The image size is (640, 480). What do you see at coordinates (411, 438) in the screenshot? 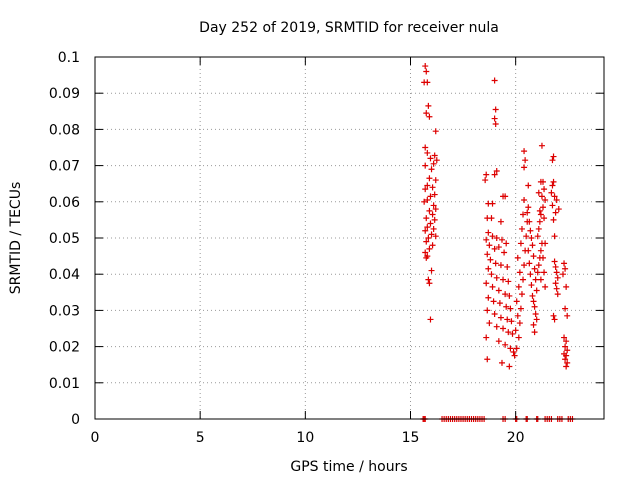
I see `x-tick-label: 15` at bounding box center [411, 438].